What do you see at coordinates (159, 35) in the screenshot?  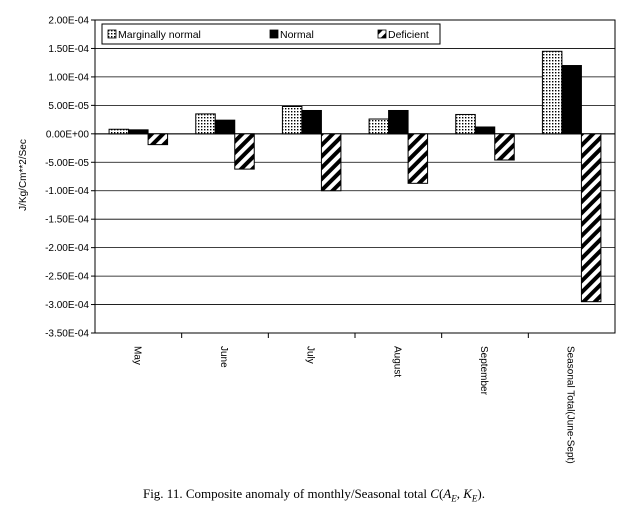 I see `legend-label: Marginally normal` at bounding box center [159, 35].